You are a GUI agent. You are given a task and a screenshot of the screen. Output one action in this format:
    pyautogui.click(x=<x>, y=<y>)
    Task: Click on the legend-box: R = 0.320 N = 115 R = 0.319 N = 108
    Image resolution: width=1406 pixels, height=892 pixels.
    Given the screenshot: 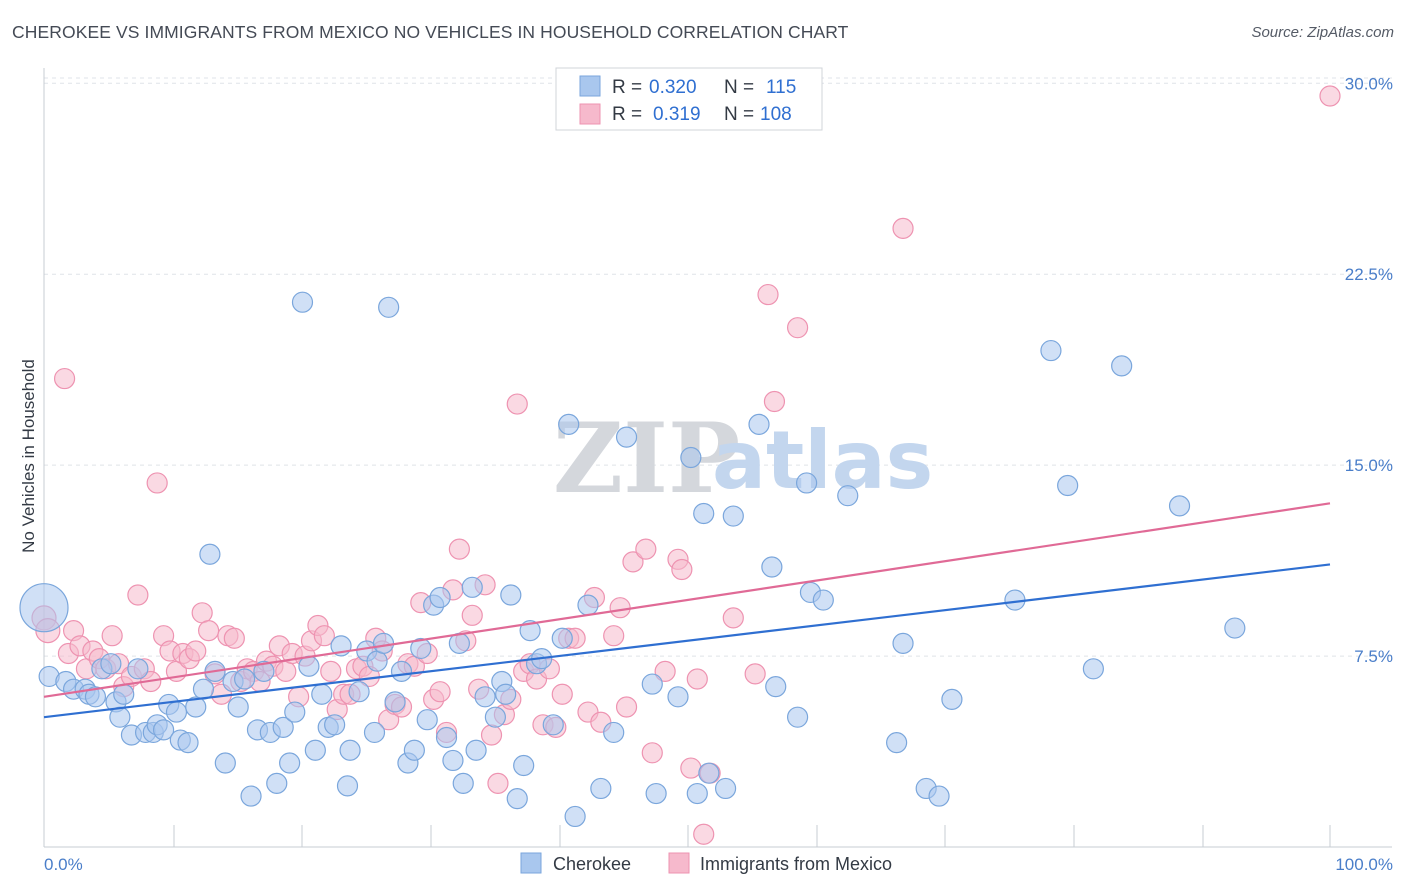 What is the action you would take?
    pyautogui.click(x=689, y=99)
    